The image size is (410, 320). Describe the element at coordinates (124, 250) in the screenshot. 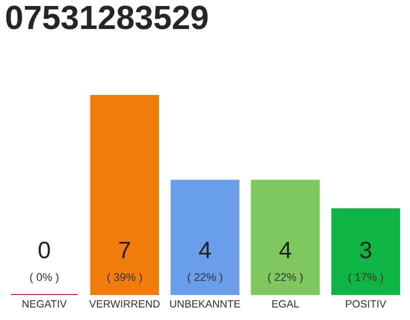

I see `data-label: 7` at that location.